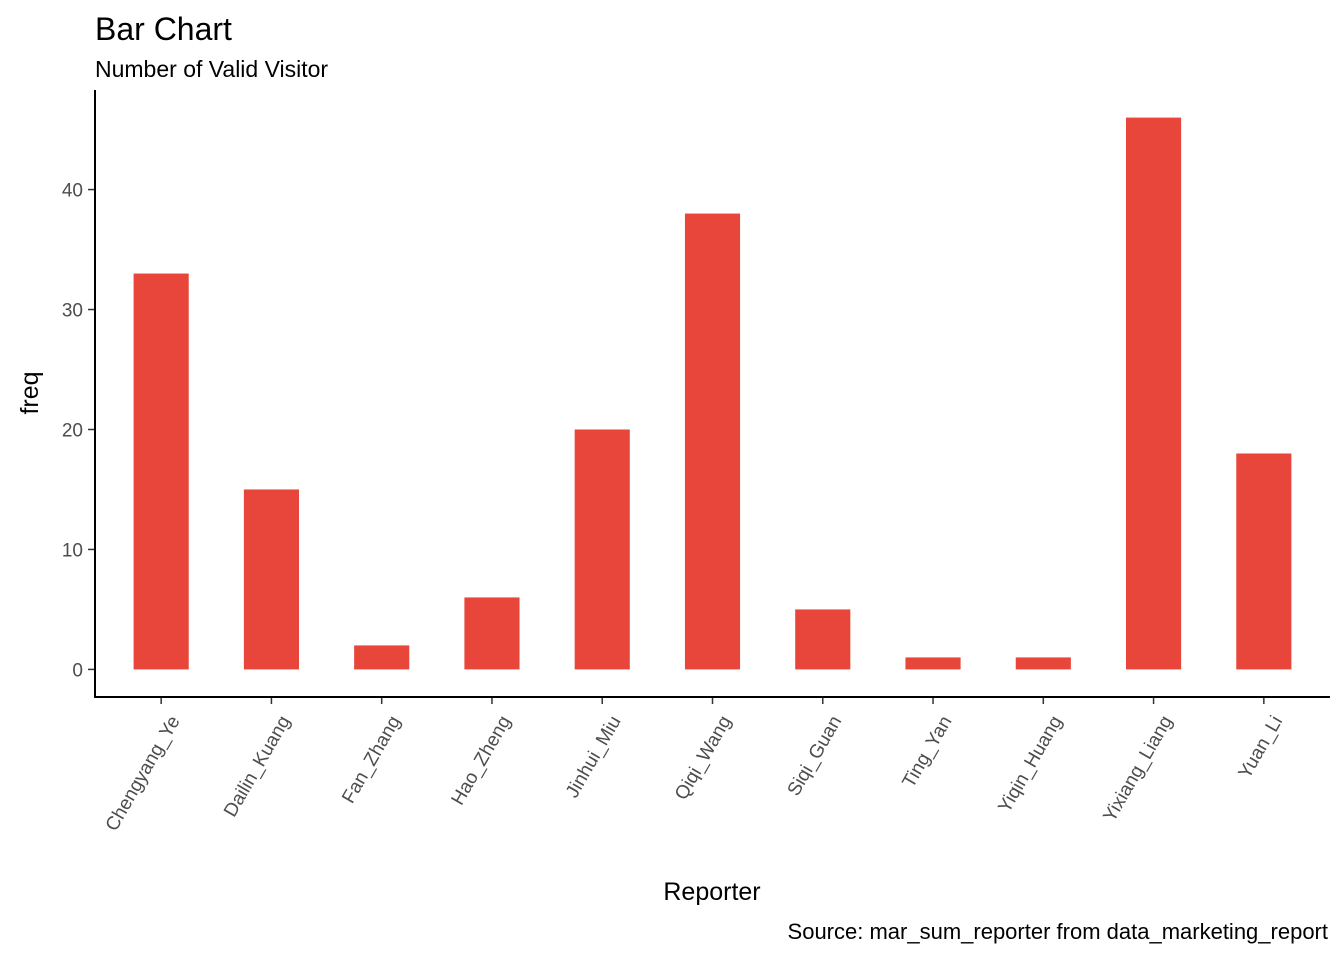 Image resolution: width=1344 pixels, height=965 pixels. Describe the element at coordinates (928, 751) in the screenshot. I see `x-tick-label: Ting_Yan` at that location.